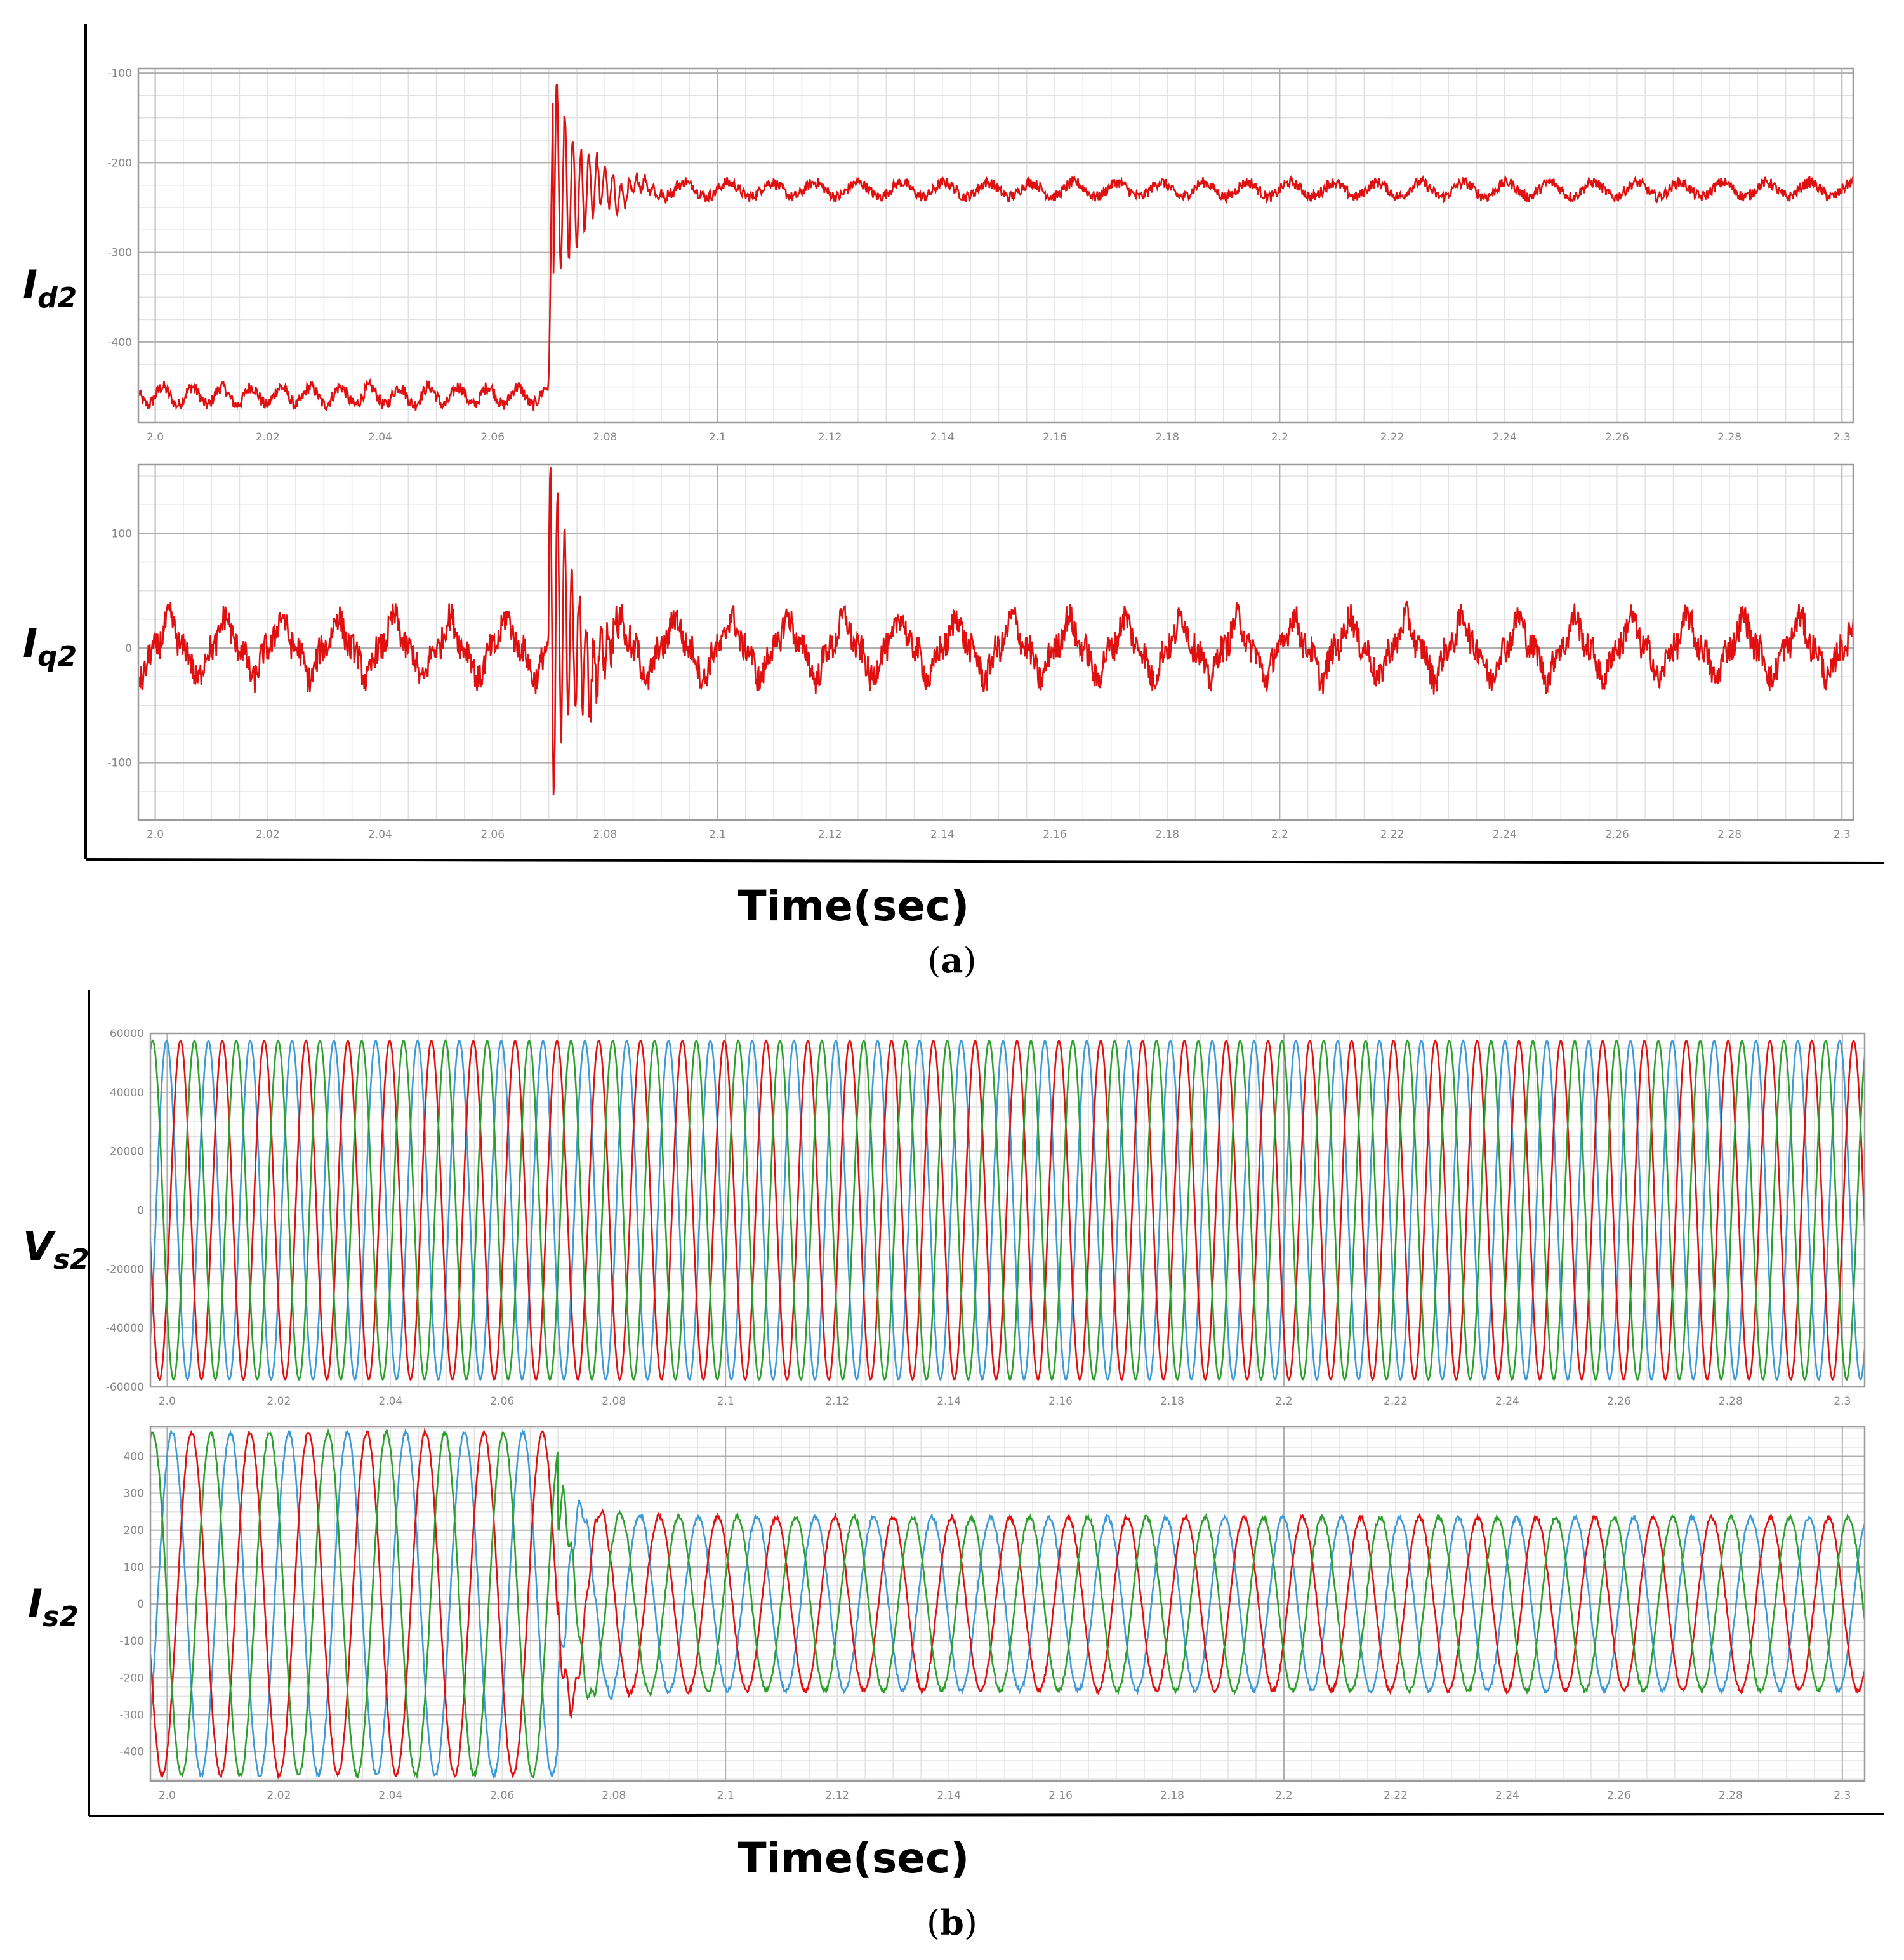 This screenshot has width=1904, height=1960. I want to click on y-tick-label: 400, so click(134, 1458).